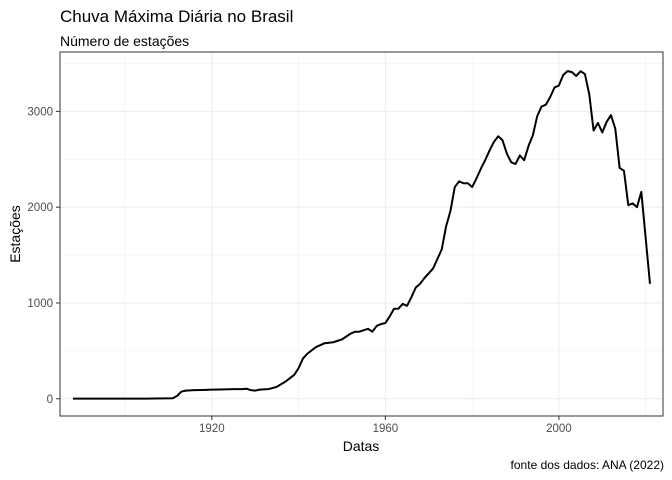 This screenshot has height=480, width=672. I want to click on chart-title: Chuva Máxima Diária no Brasil, so click(177, 16).